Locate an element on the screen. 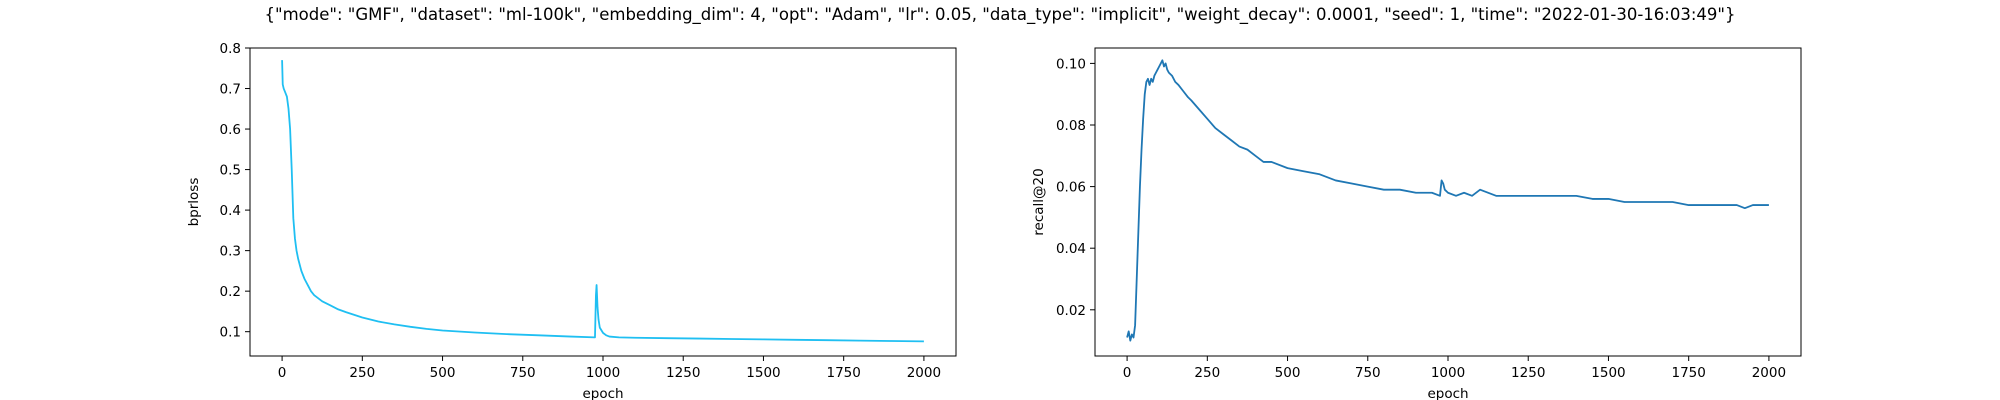 The image size is (2000, 400). y-axis-label: bprloss is located at coordinates (194, 202).